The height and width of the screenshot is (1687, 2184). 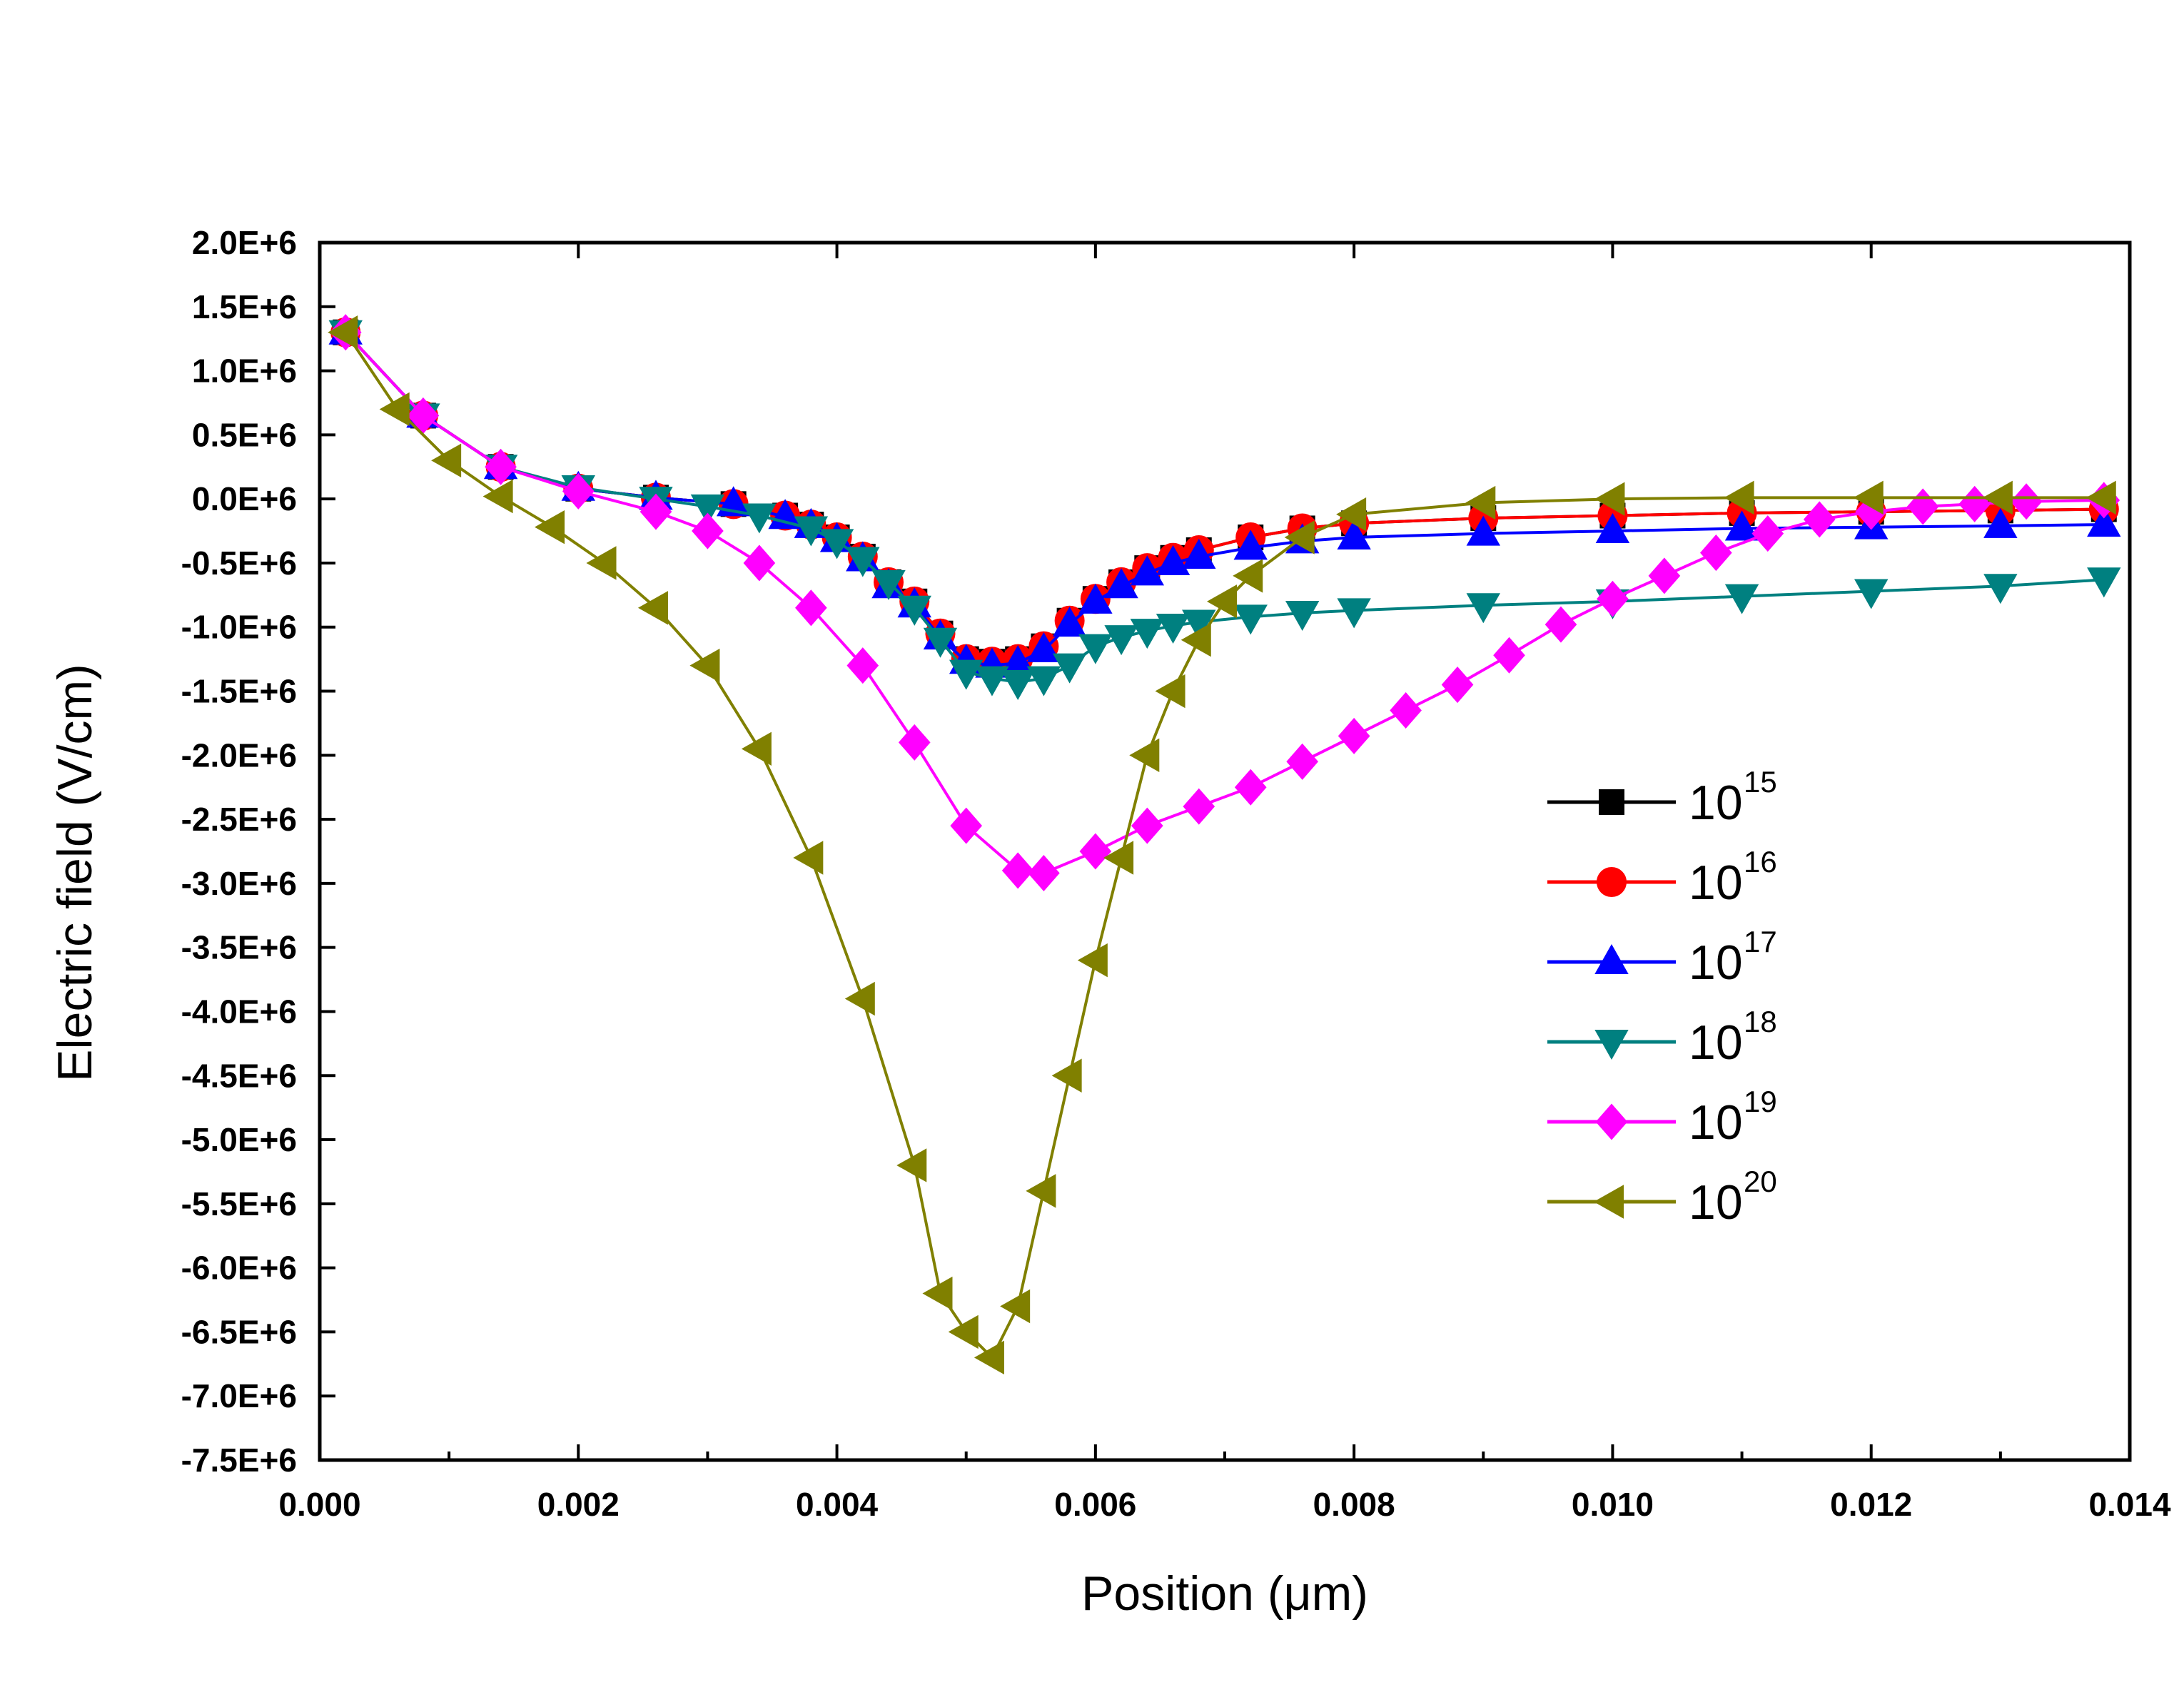 I want to click on x-tick-label: 0.002, so click(x=578, y=1504).